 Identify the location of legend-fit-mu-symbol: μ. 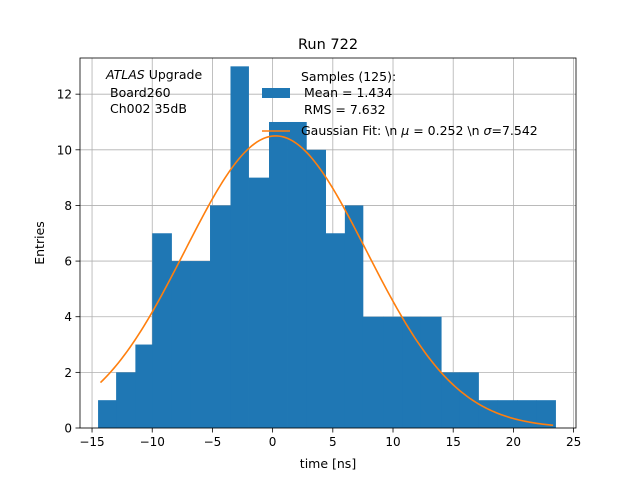
(404, 130).